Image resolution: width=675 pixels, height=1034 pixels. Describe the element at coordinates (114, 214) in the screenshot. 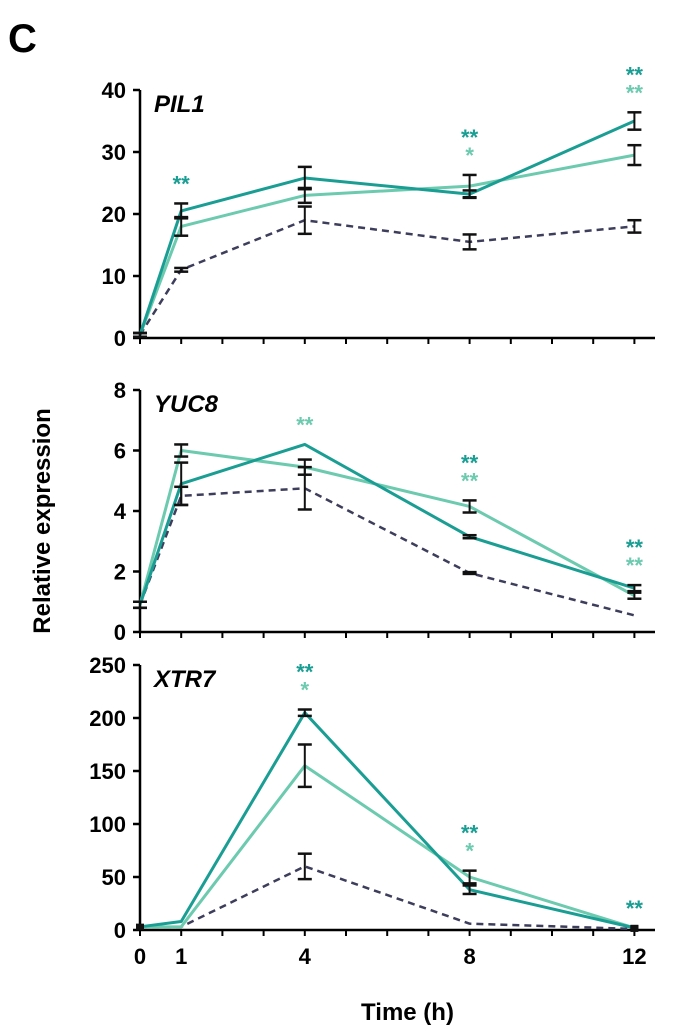

I see `y-tick-label: 20` at that location.